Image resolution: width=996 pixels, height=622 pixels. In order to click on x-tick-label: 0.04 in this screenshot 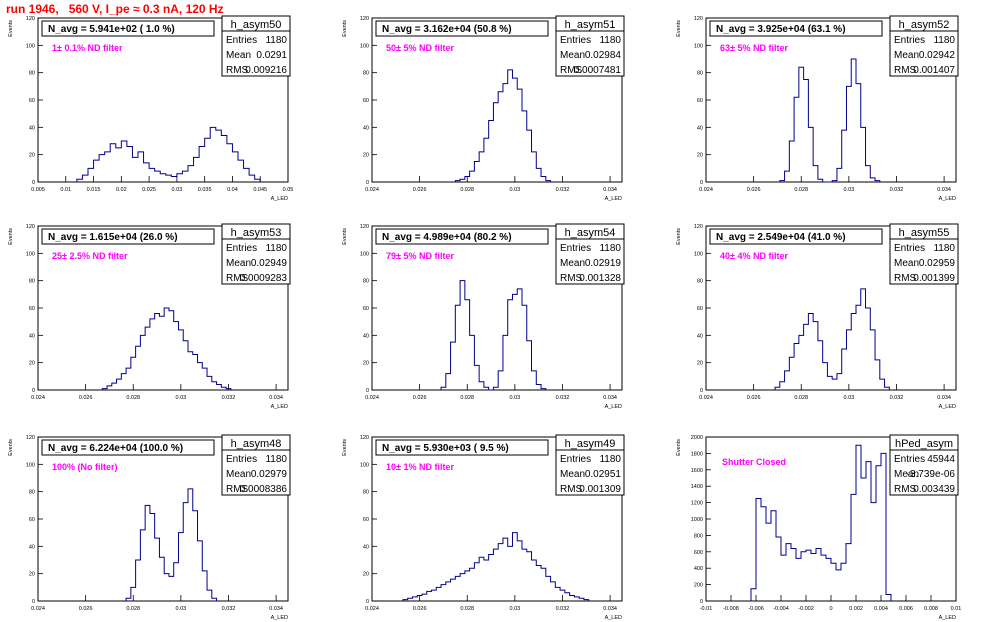, I will do `click(232, 190)`.